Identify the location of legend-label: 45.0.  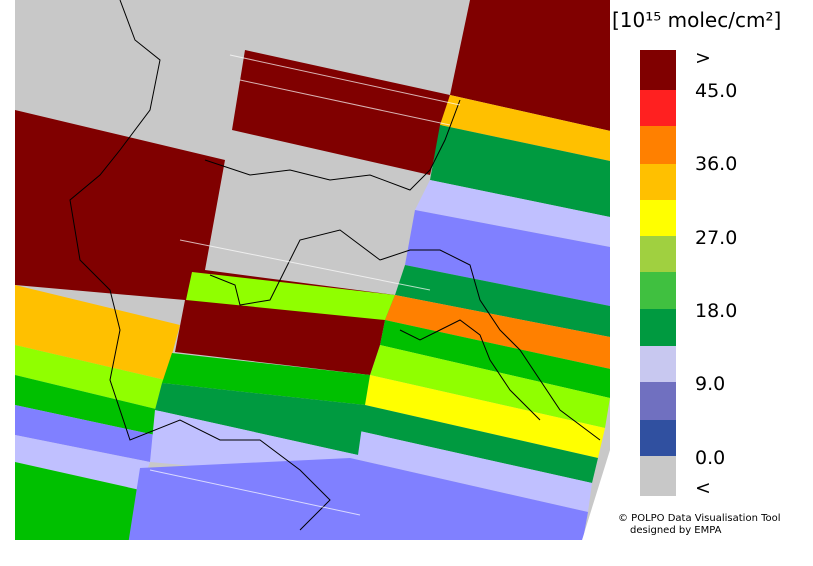
(716, 91).